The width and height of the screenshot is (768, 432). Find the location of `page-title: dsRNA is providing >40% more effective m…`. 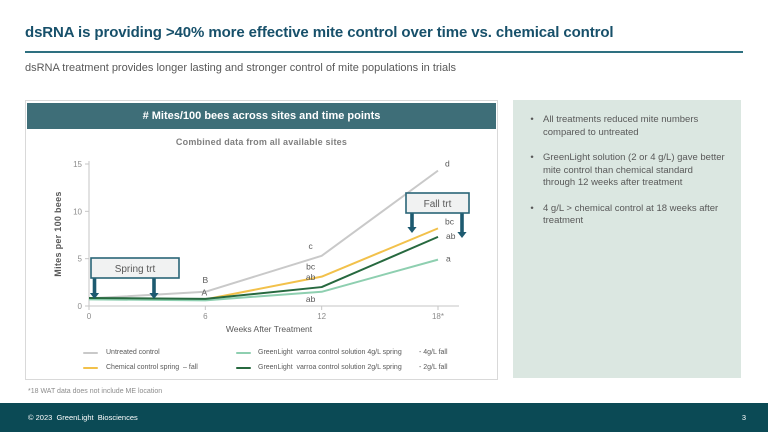

page-title: dsRNA is providing >40% more effective m… is located at coordinates (319, 32).